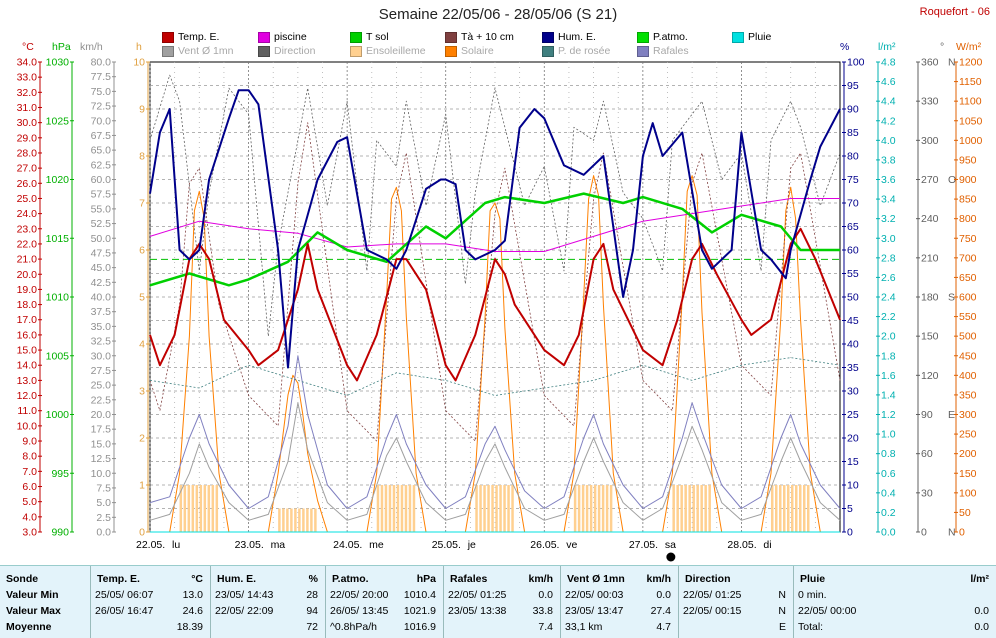 The width and height of the screenshot is (996, 638). Describe the element at coordinates (981, 627) in the screenshot. I see `stats-value: 0.0` at that location.